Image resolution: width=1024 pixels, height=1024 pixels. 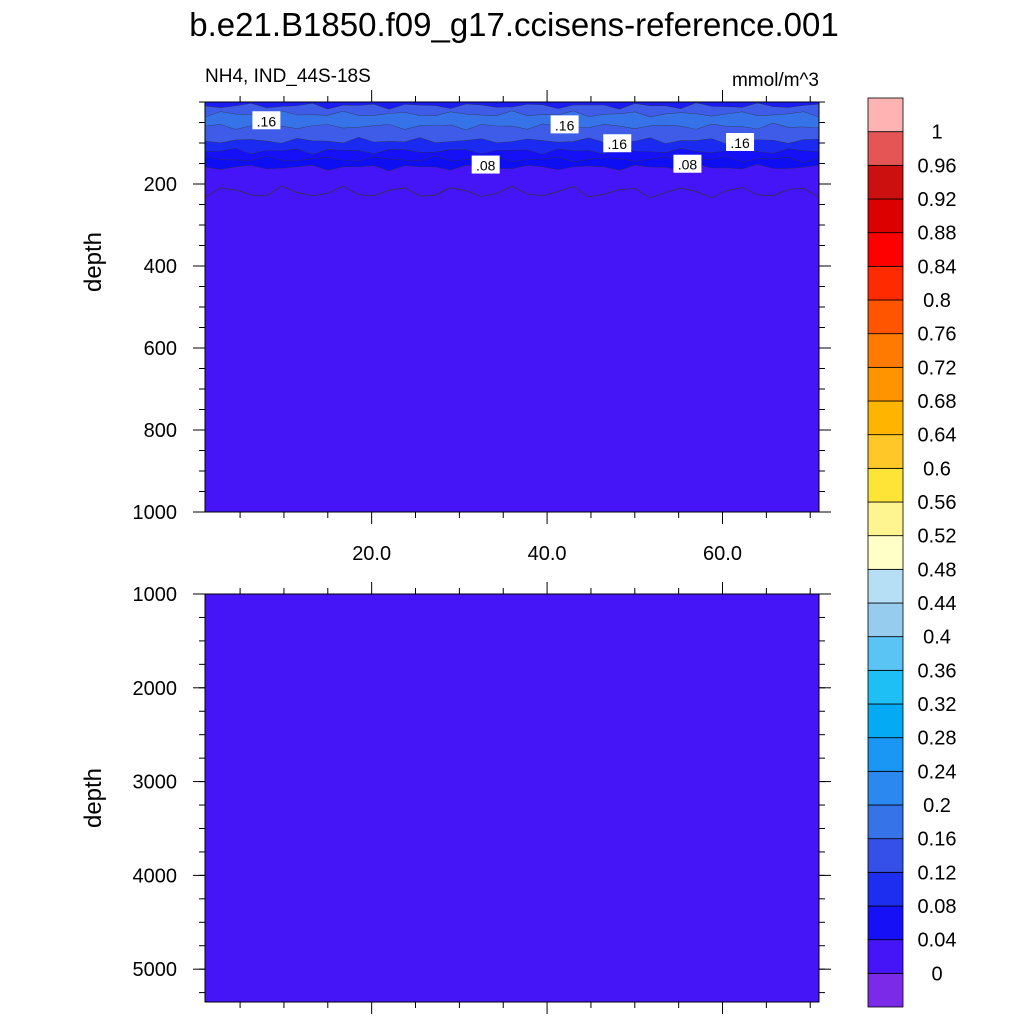 What do you see at coordinates (155, 876) in the screenshot?
I see `y-tick-label: 4000` at bounding box center [155, 876].